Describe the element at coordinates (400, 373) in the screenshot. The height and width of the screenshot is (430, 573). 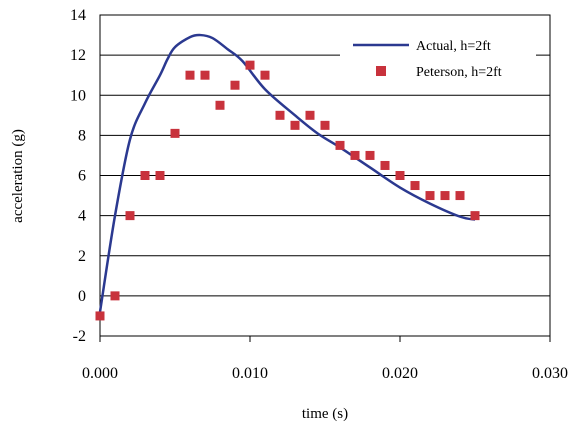
I see `x-tick-label: 0.020` at that location.